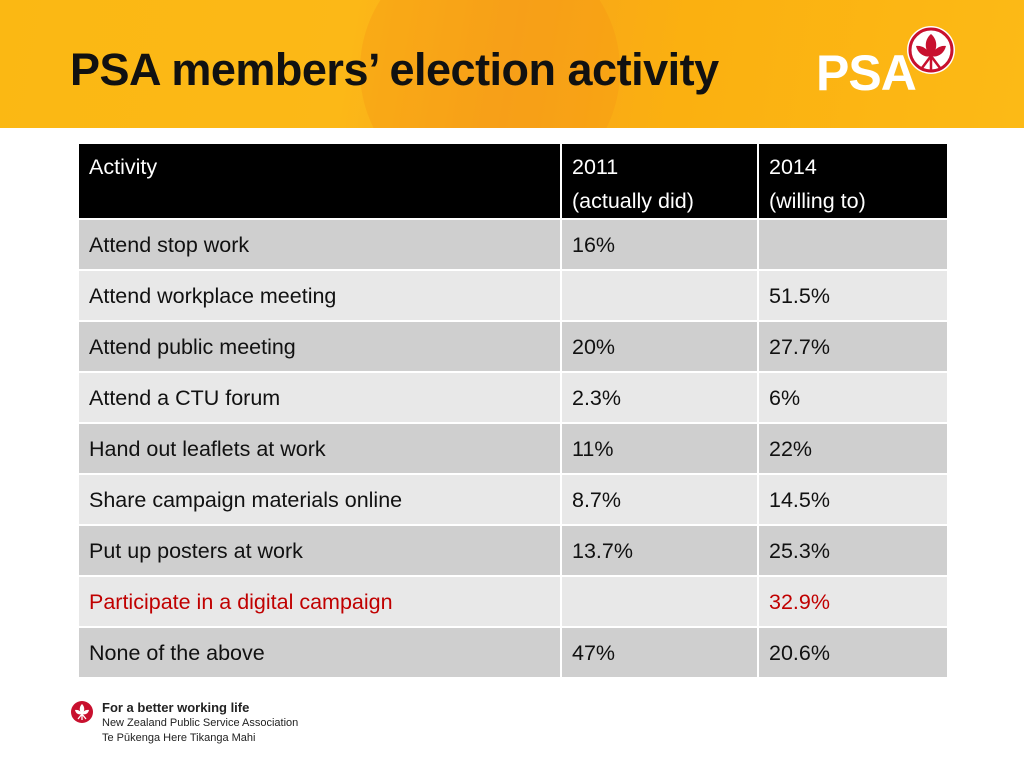  I want to click on header-activity: Activity, so click(319, 181).